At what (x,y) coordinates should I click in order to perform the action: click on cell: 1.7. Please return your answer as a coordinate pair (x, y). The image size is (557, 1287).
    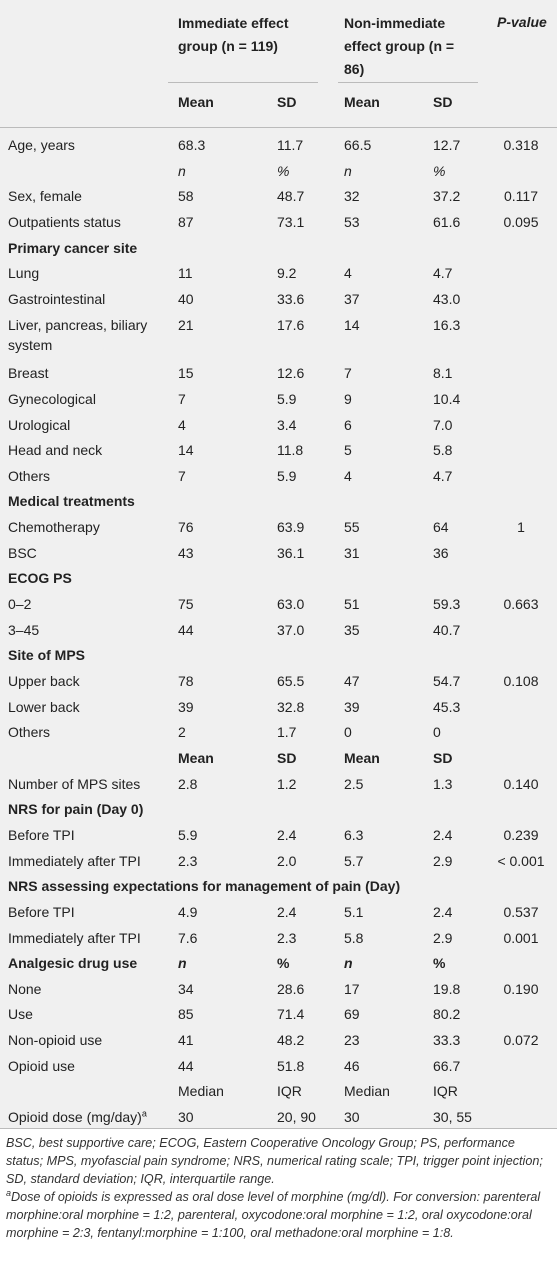
    Looking at the image, I should click on (287, 732).